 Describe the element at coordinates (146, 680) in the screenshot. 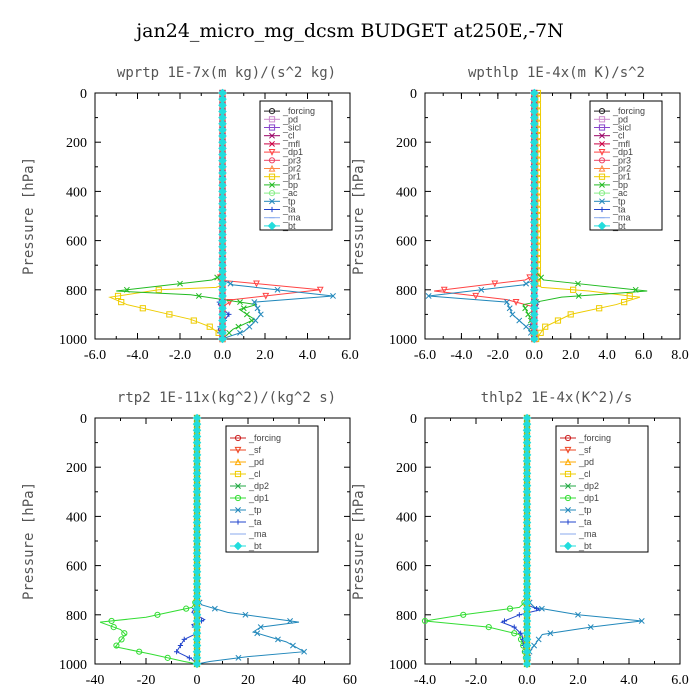

I see `x-tick-label: -20` at that location.